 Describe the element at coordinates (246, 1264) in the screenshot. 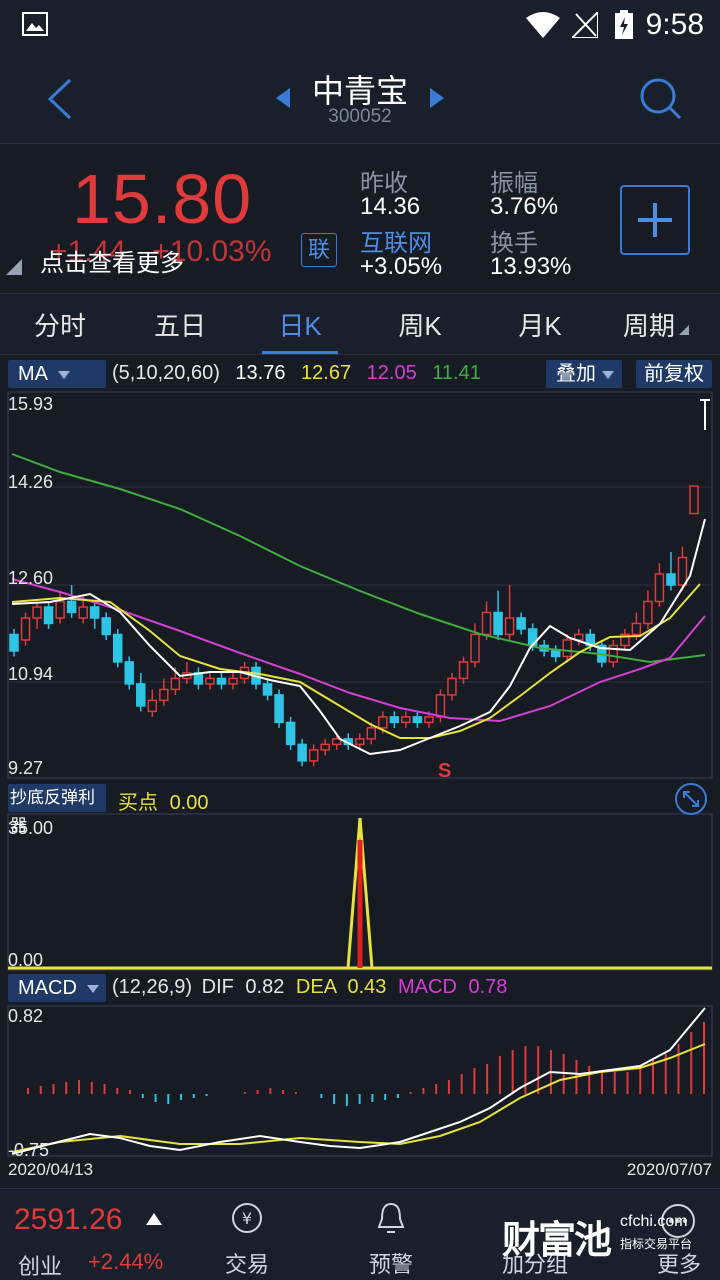

I see `trade-label: 交易` at that location.